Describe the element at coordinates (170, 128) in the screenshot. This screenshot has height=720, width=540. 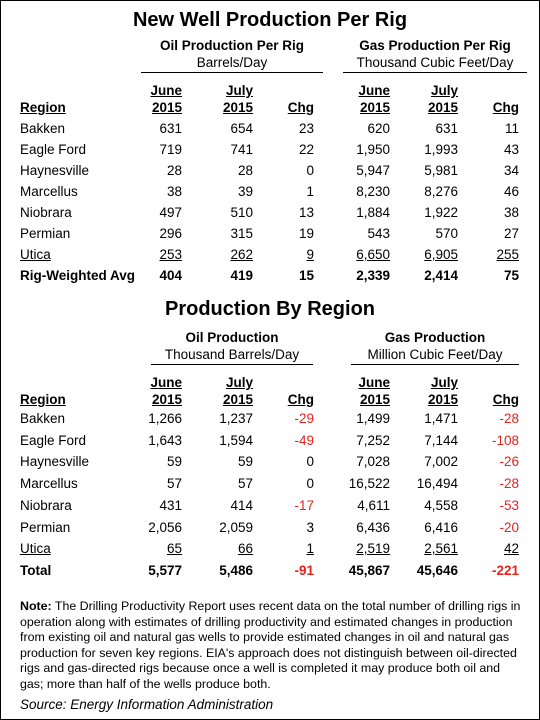
I see `oil-june-value: 631` at that location.